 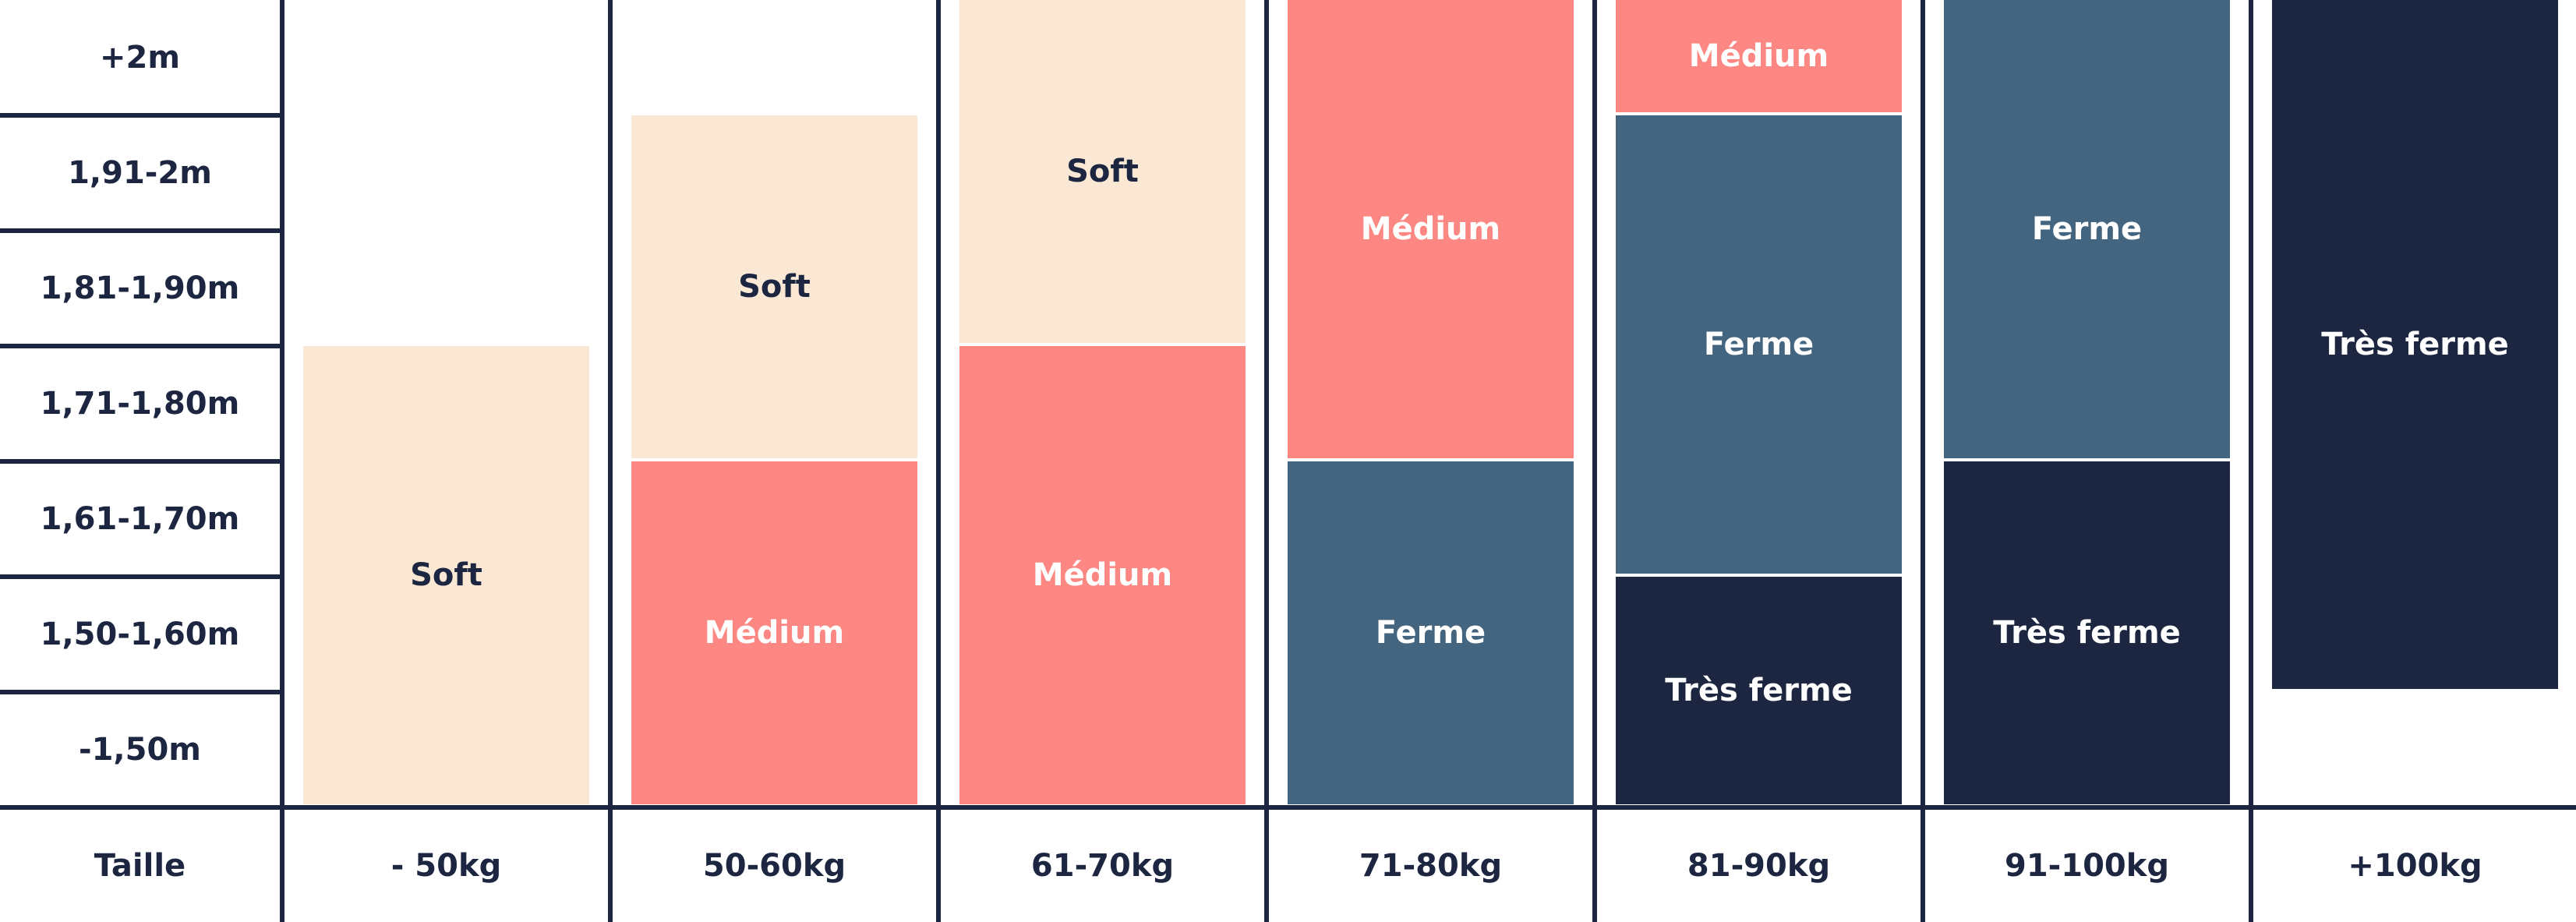 I want to click on segment-1-0: Médium, so click(x=774, y=632).